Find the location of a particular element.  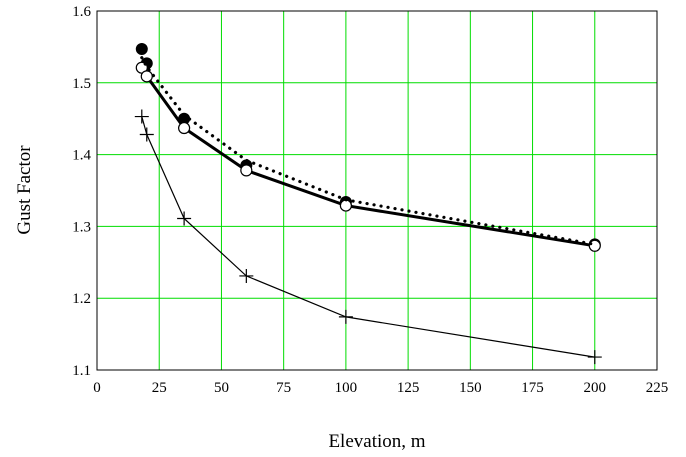

y-axis-tick-labels: 1.1 1.2 1.3 1.4 1.5 1.6 is located at coordinates (81, 191).